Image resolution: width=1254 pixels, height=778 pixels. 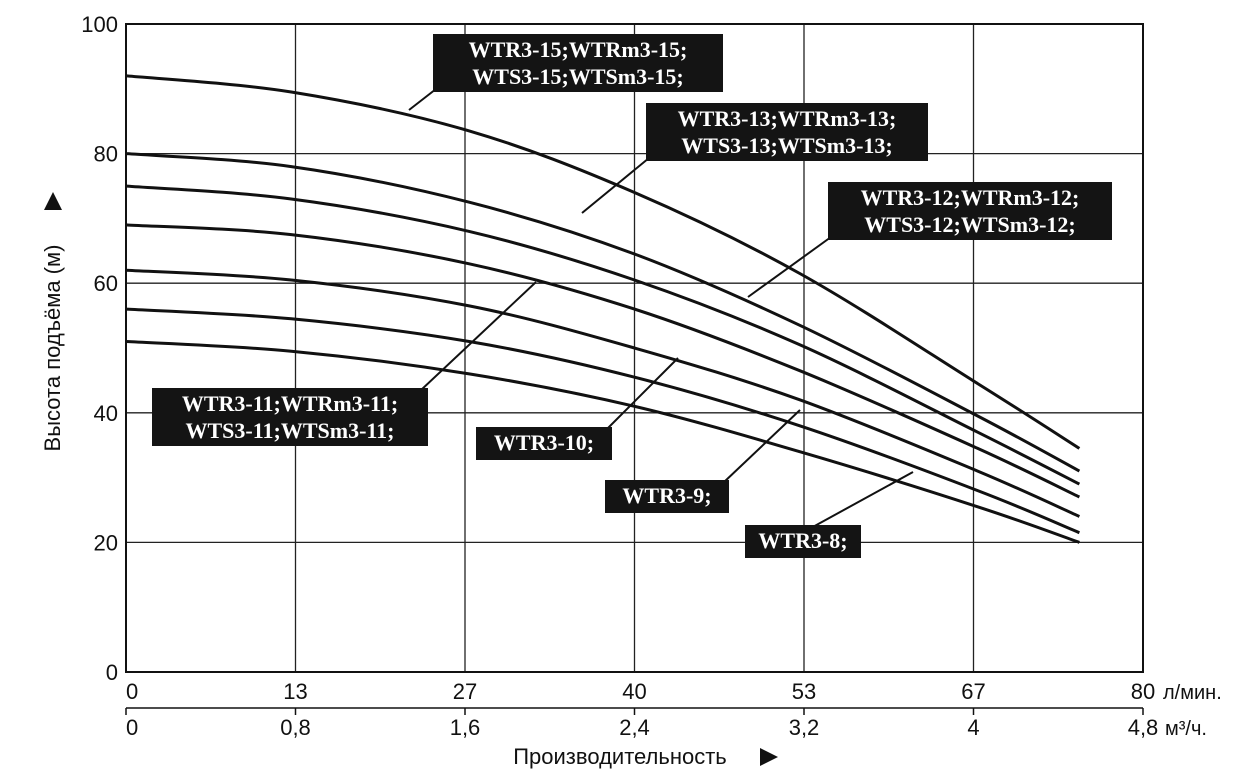 I want to click on x-unit-primary: л/мин., so click(x=1192, y=693).